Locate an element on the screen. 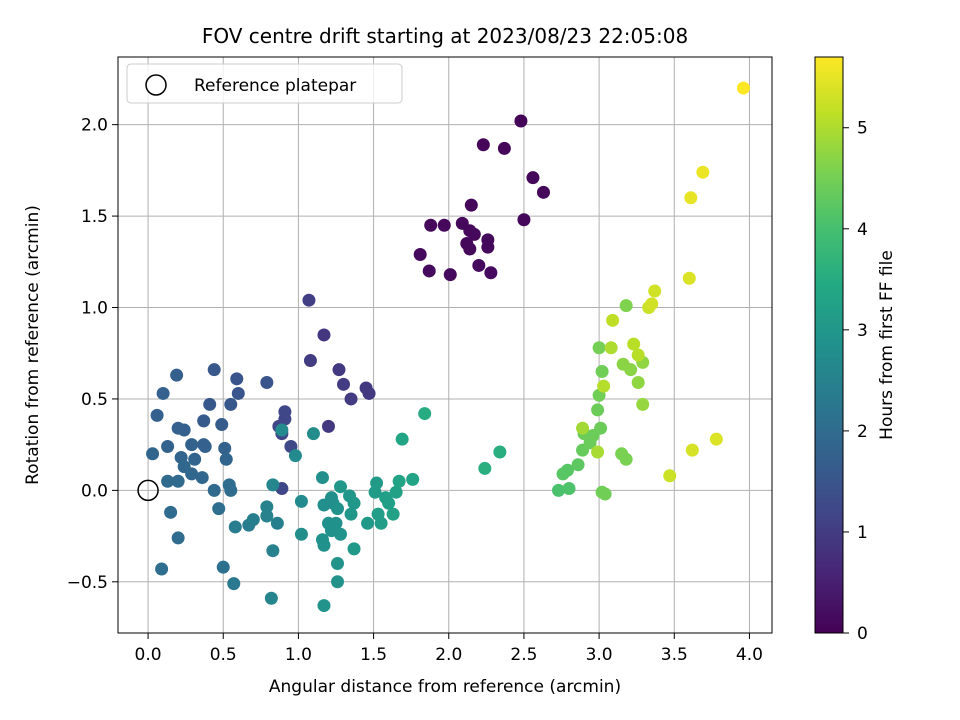  y-tick-label: −0.5 is located at coordinates (87, 583).